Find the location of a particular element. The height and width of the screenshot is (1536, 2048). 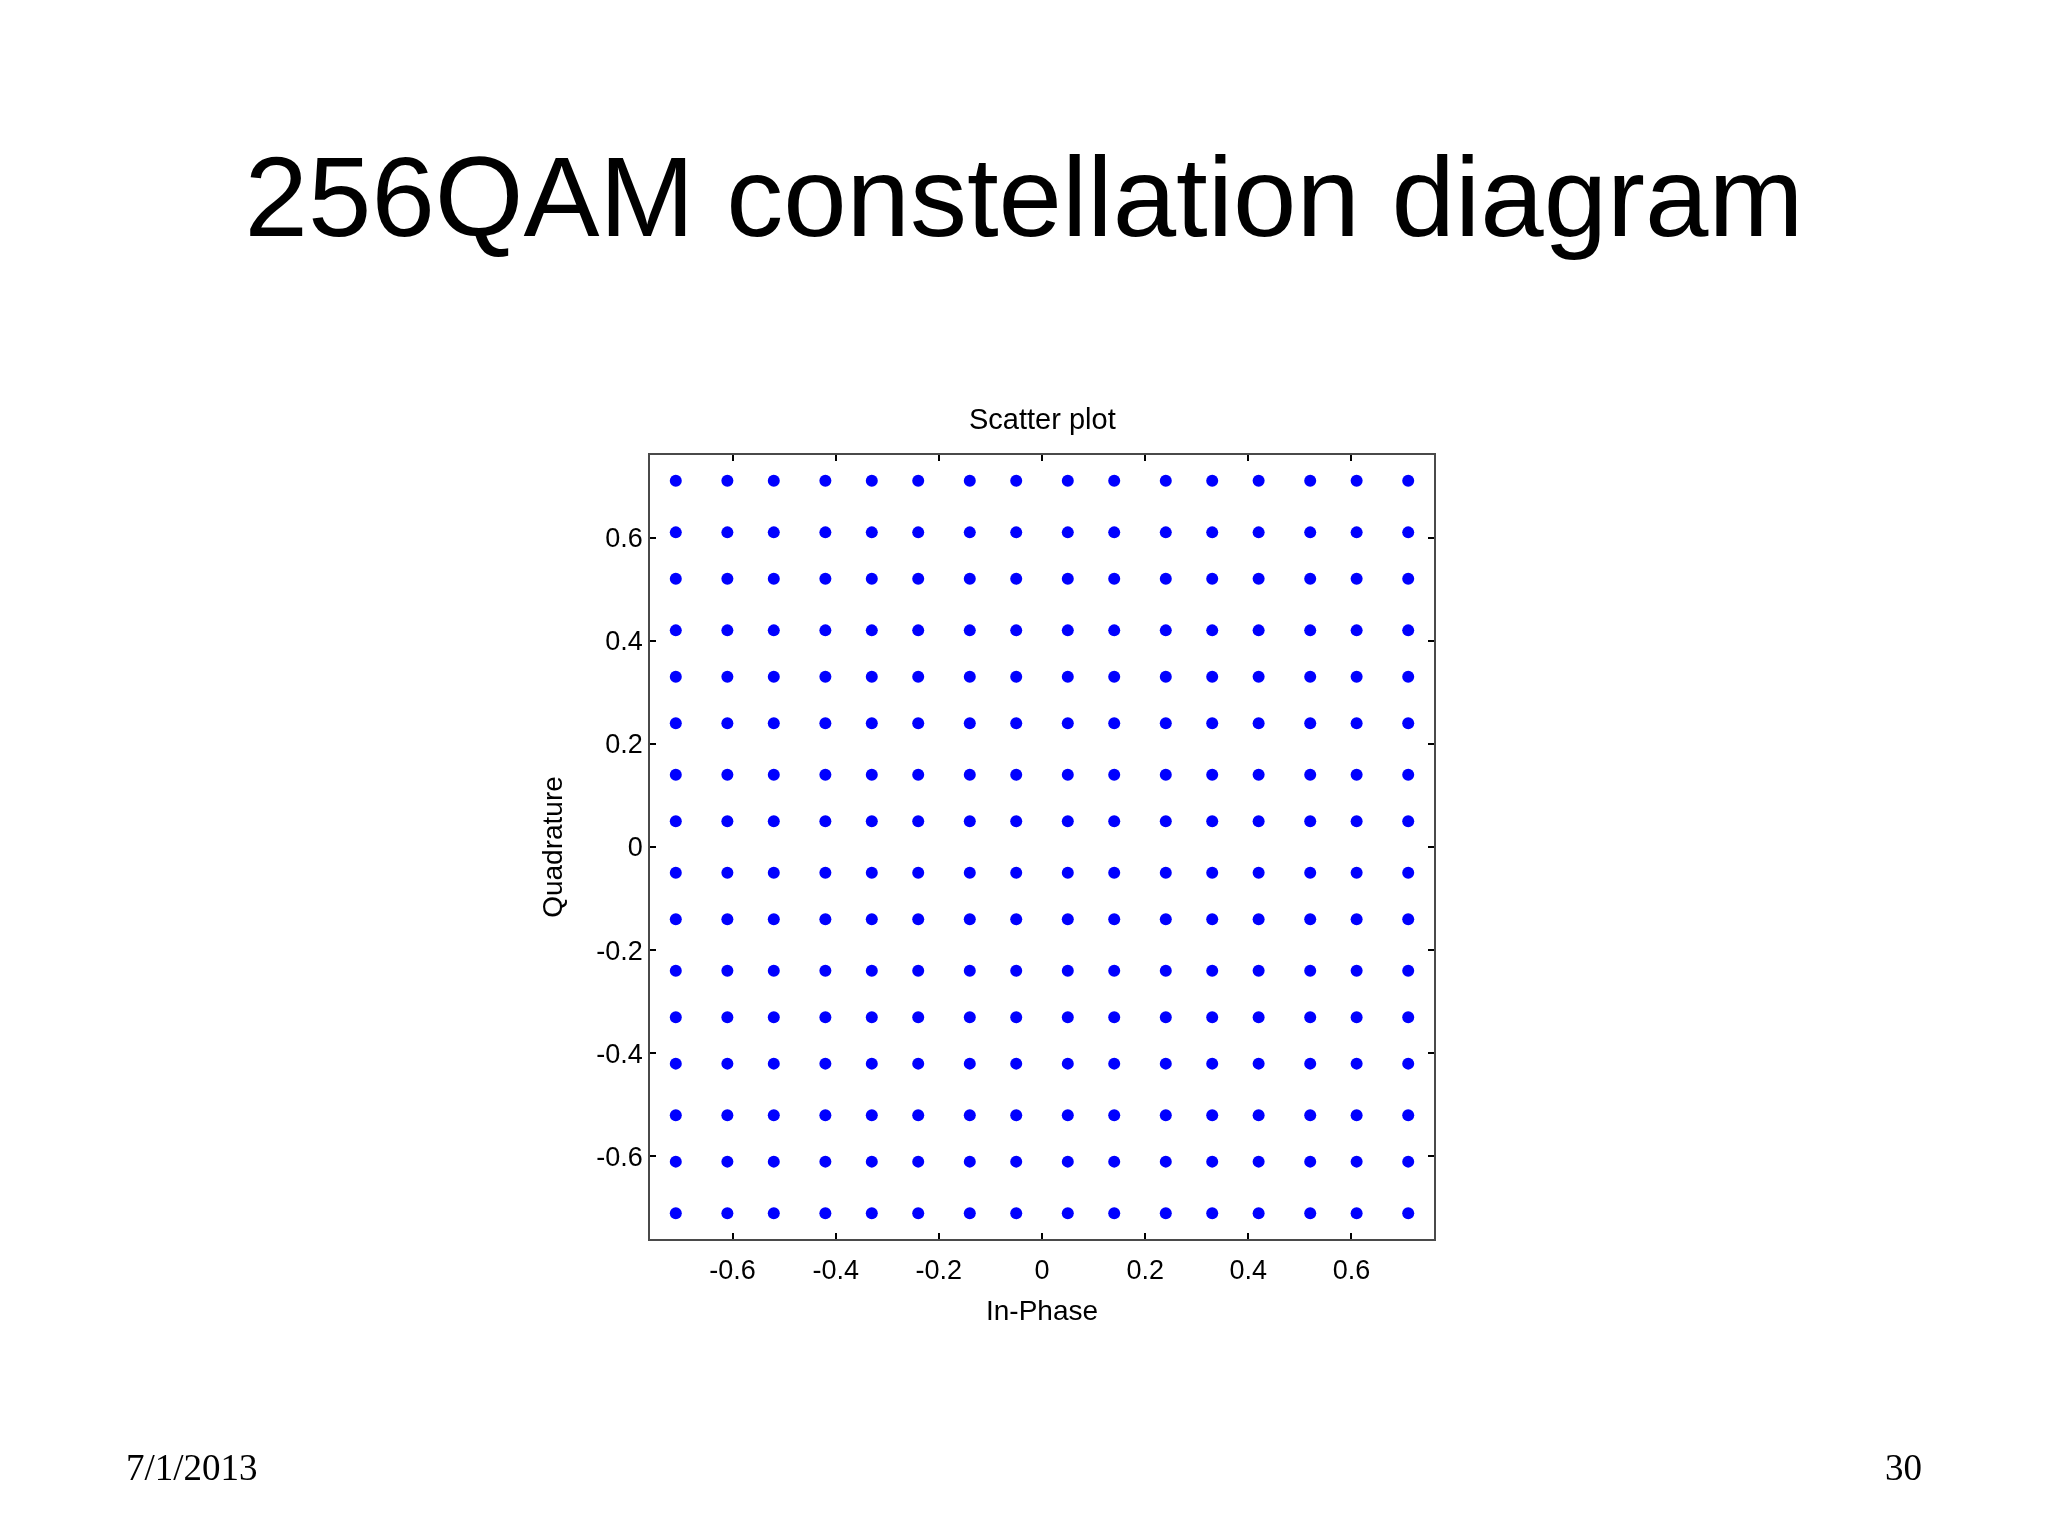

x-tick-label: 0.6 is located at coordinates (1351, 1270).